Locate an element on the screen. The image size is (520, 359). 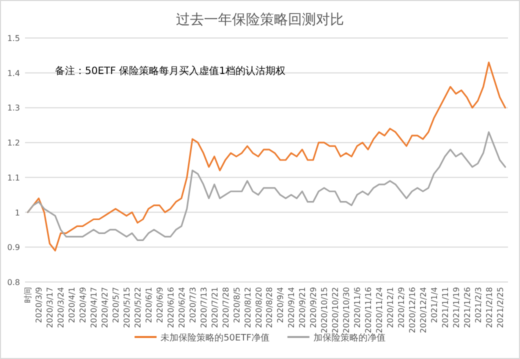
chart-title: 过去一年保险策略回测对比 is located at coordinates (260, 20).